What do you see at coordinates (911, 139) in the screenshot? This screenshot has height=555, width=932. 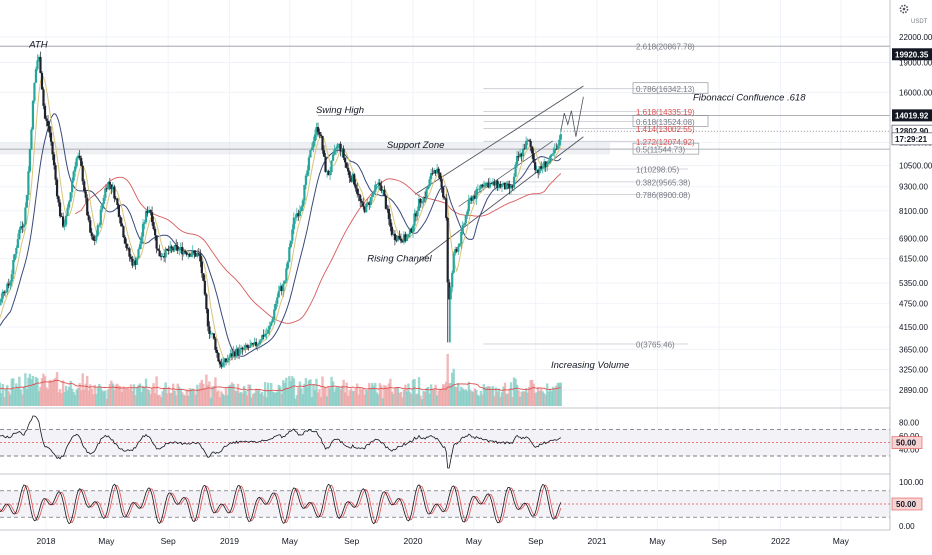 I see `price-badge-label: 17:29:21` at bounding box center [911, 139].